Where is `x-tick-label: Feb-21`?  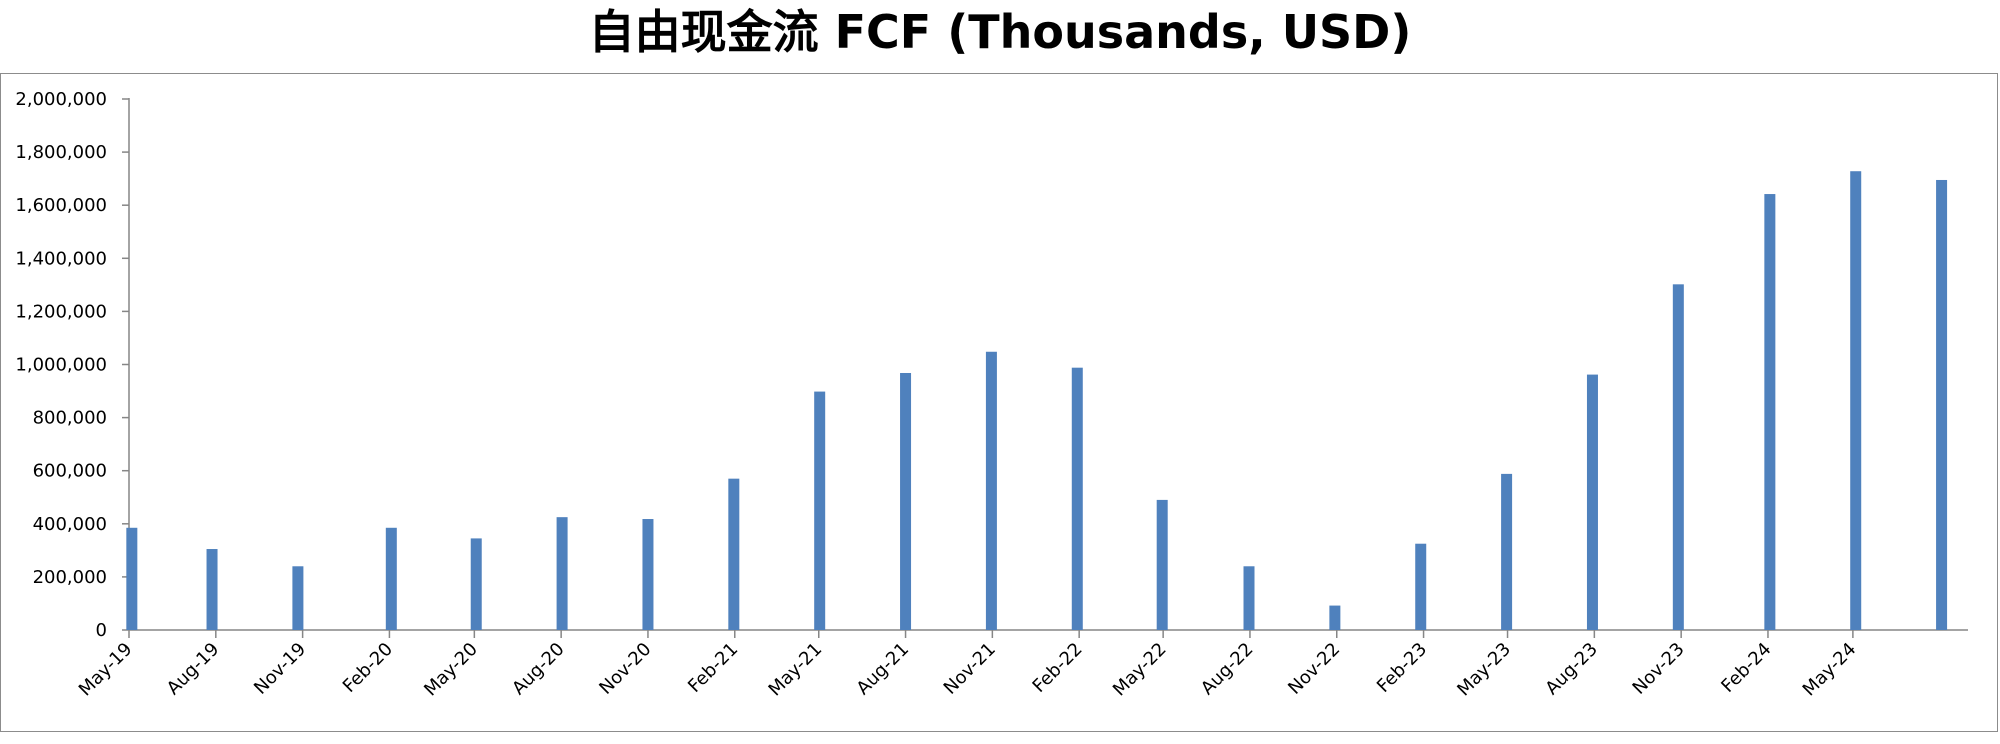 x-tick-label: Feb-21 is located at coordinates (713, 668).